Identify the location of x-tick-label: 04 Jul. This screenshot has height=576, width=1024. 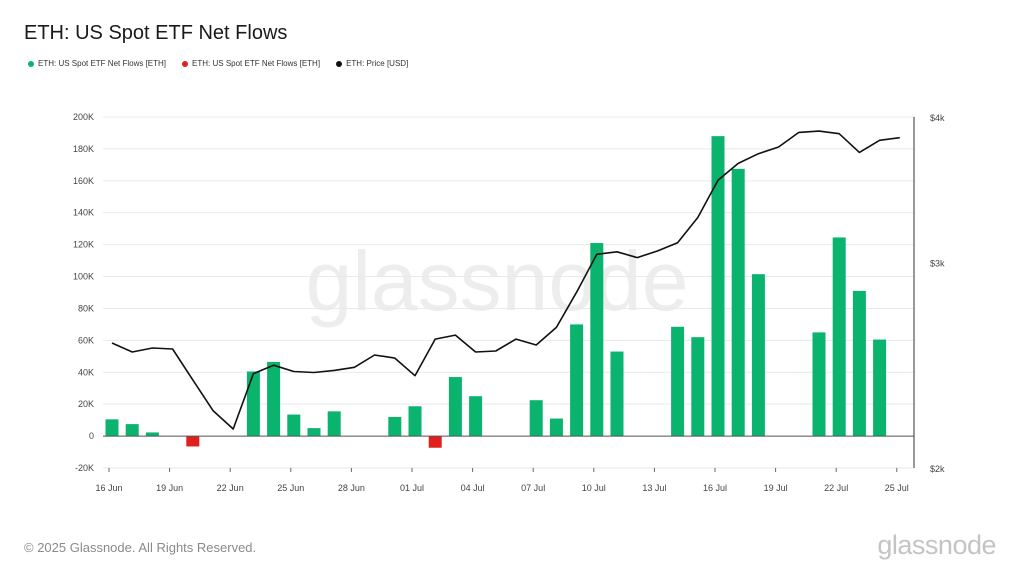
(473, 488).